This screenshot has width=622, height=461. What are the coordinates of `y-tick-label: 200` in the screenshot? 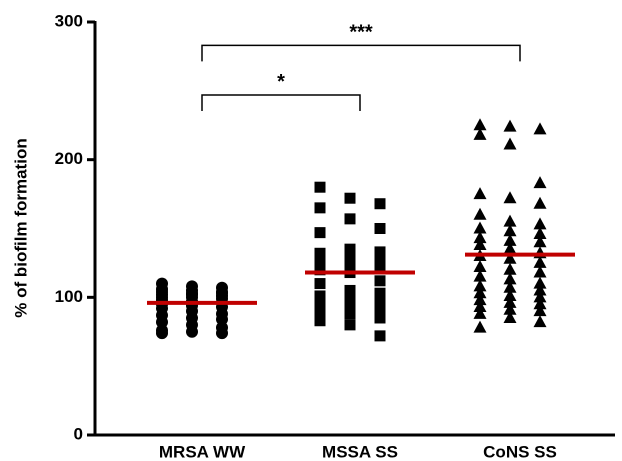 It's located at (69, 158).